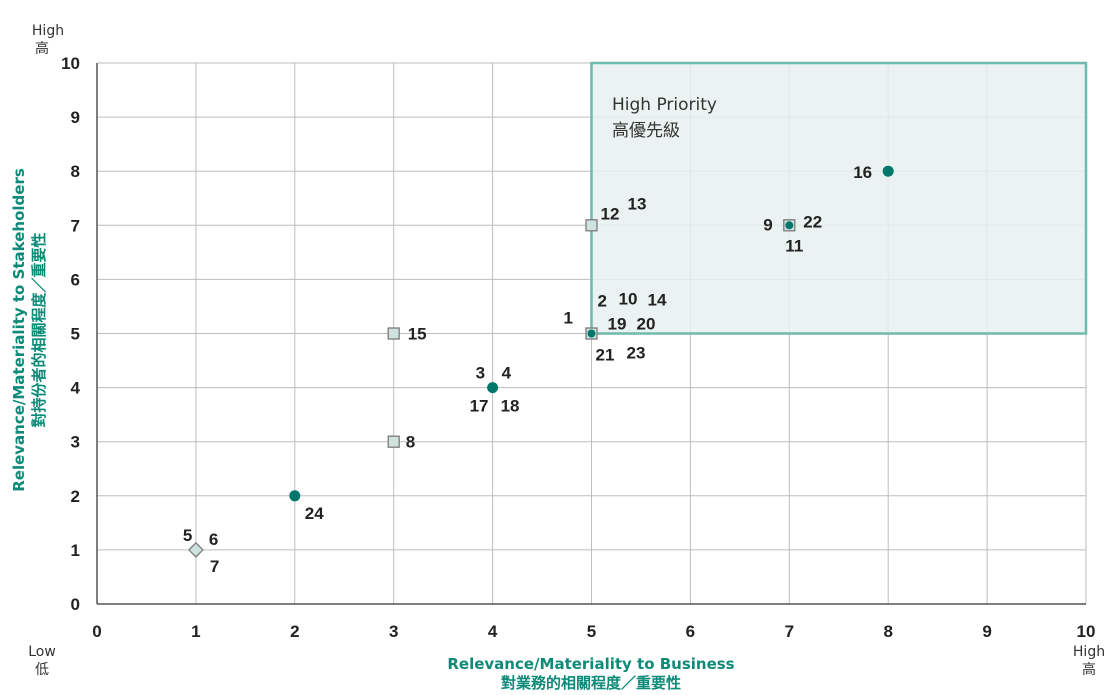 Image resolution: width=1110 pixels, height=695 pixels. I want to click on y-tick-label: 6, so click(75, 279).